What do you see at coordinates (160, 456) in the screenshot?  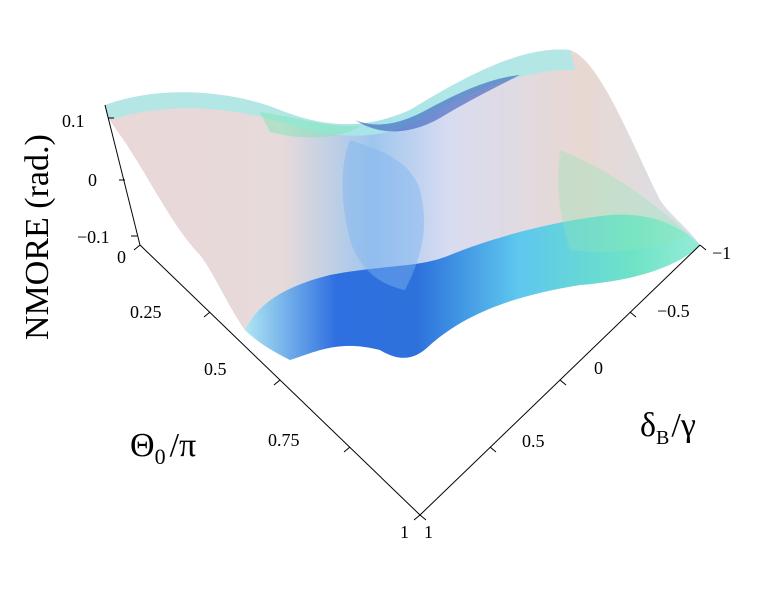 I see `theta-axis-title-sub: 0` at bounding box center [160, 456].